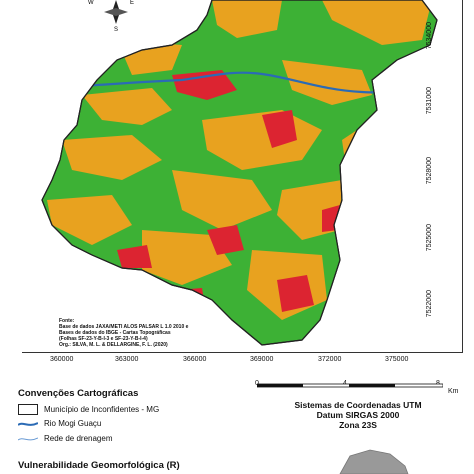 This screenshot has width=474, height=474. What do you see at coordinates (99, 465) in the screenshot?
I see `vulnerability-title: Vulnerabilidade Geomorfológica (R)` at bounding box center [99, 465].